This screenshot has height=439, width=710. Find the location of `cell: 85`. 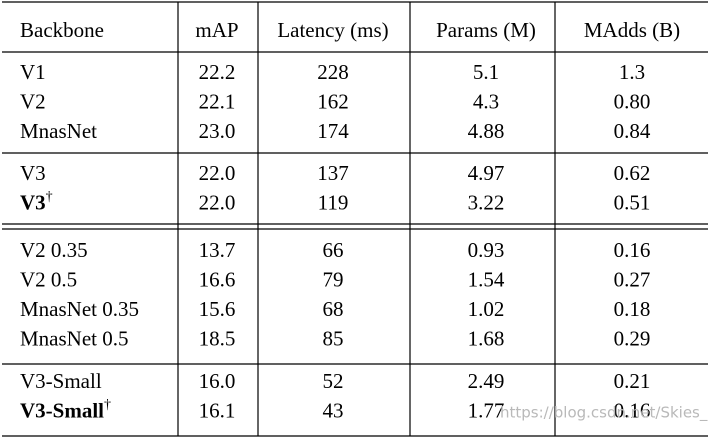

cell: 85 is located at coordinates (333, 338).